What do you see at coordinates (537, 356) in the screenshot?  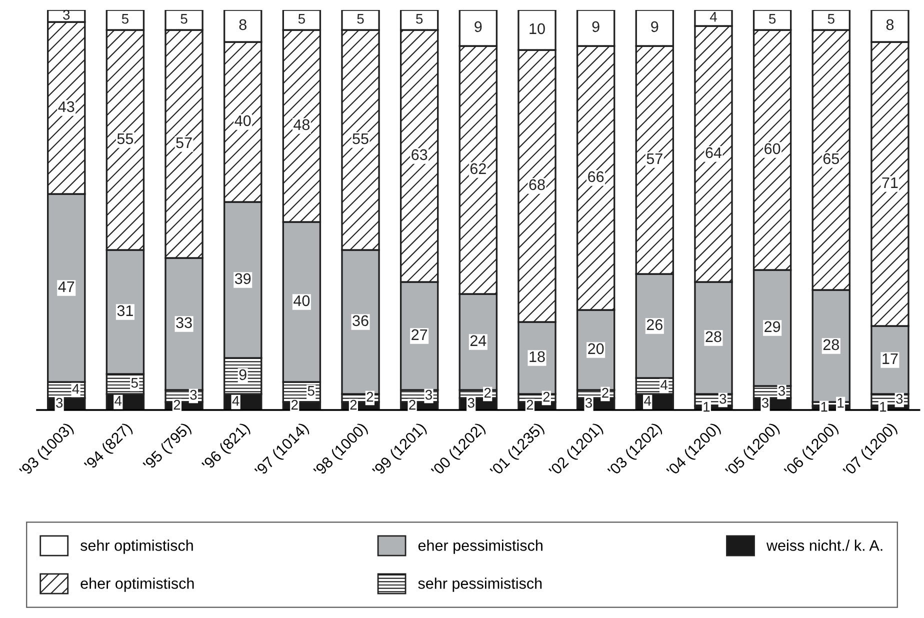 I see `data-label: 18` at bounding box center [537, 356].